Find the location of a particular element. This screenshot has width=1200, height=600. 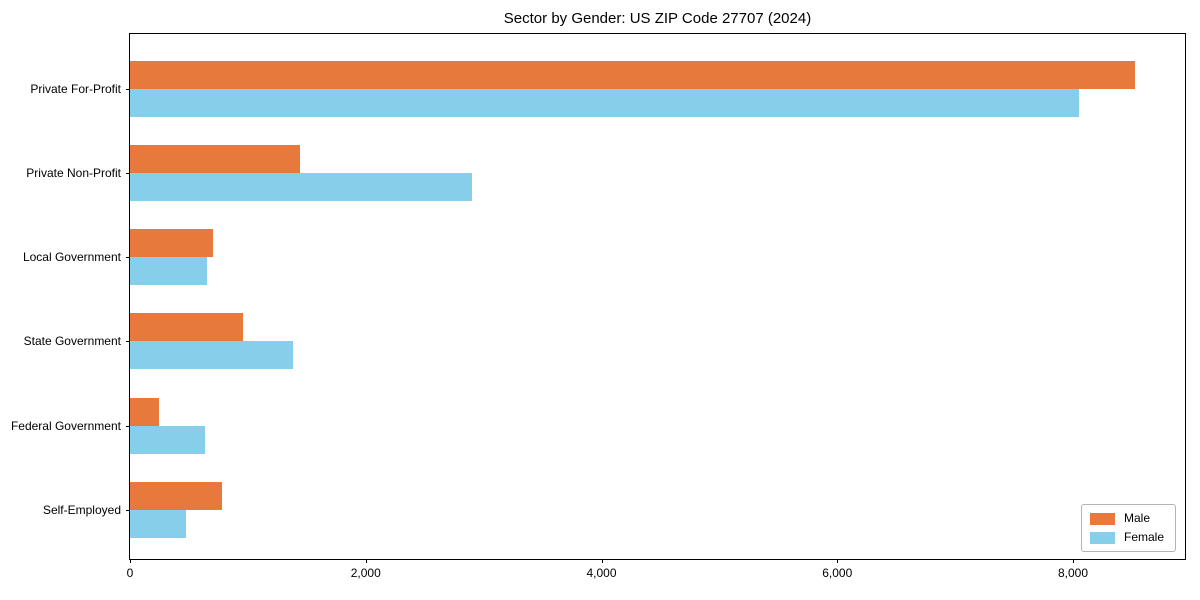

y-tick-label: Private For-Profit is located at coordinates (75, 88).